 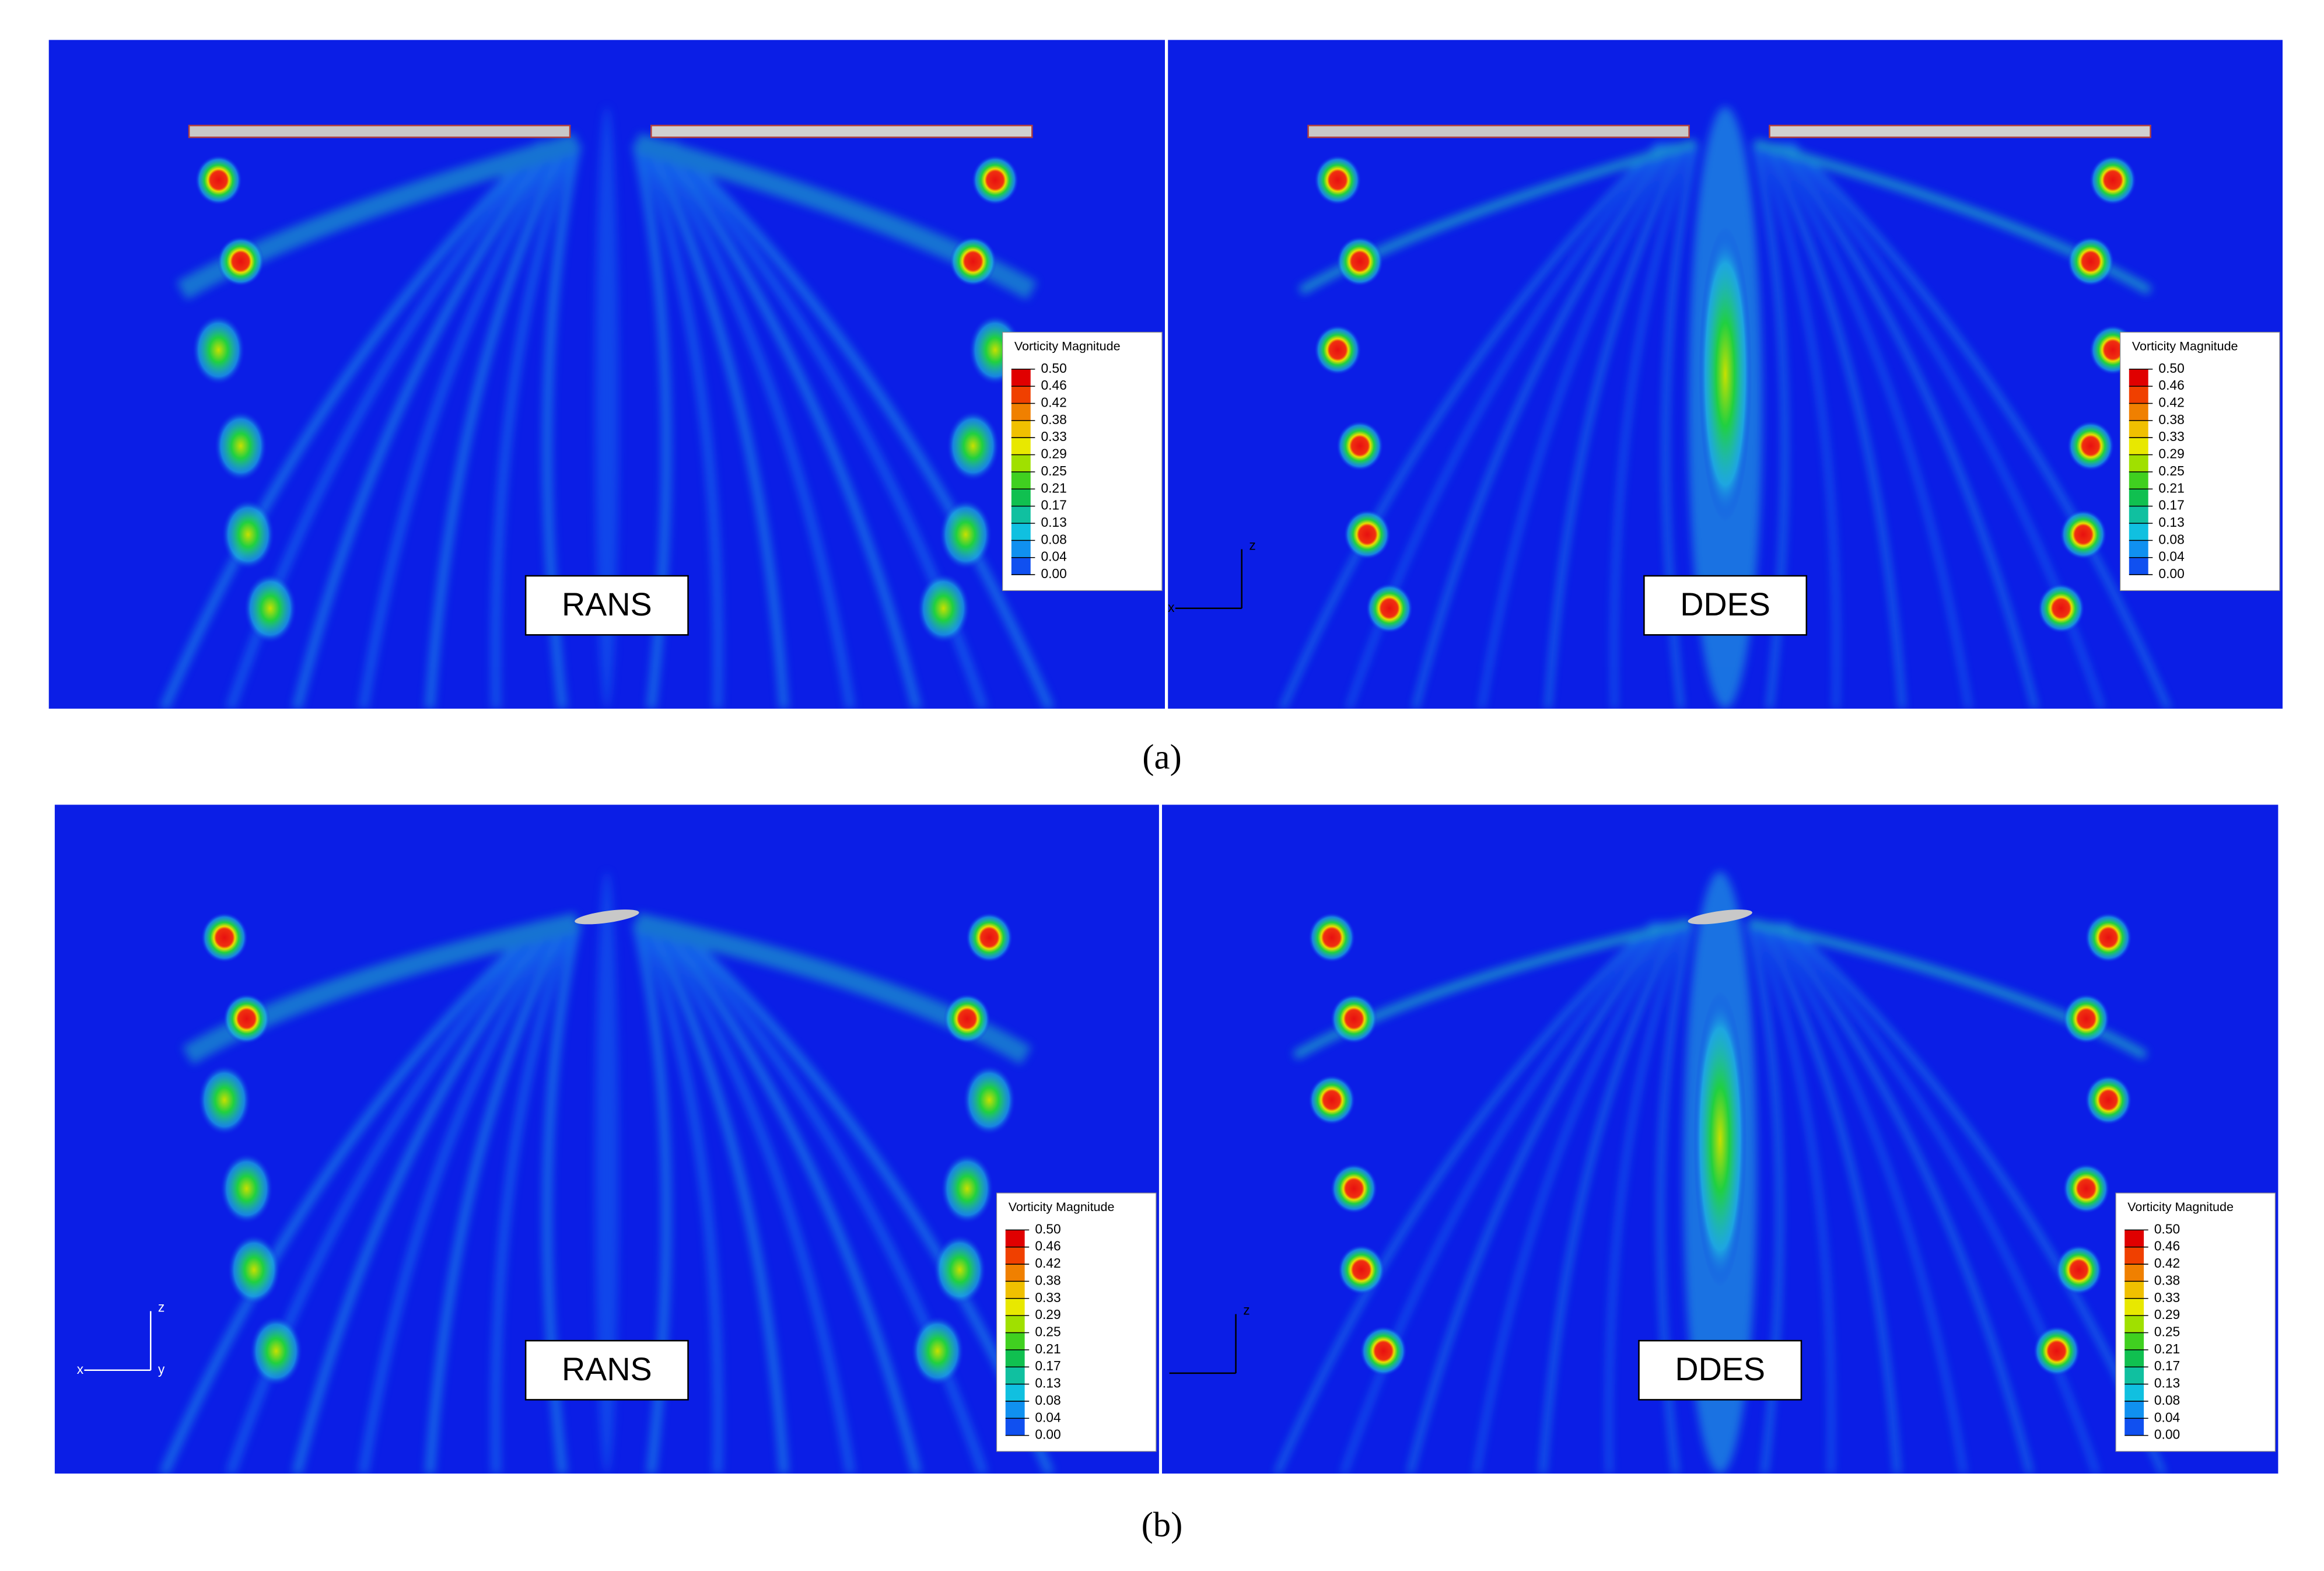 What do you see at coordinates (1053, 470) in the screenshot?
I see `colorbar-tick-label: 0.25` at bounding box center [1053, 470].